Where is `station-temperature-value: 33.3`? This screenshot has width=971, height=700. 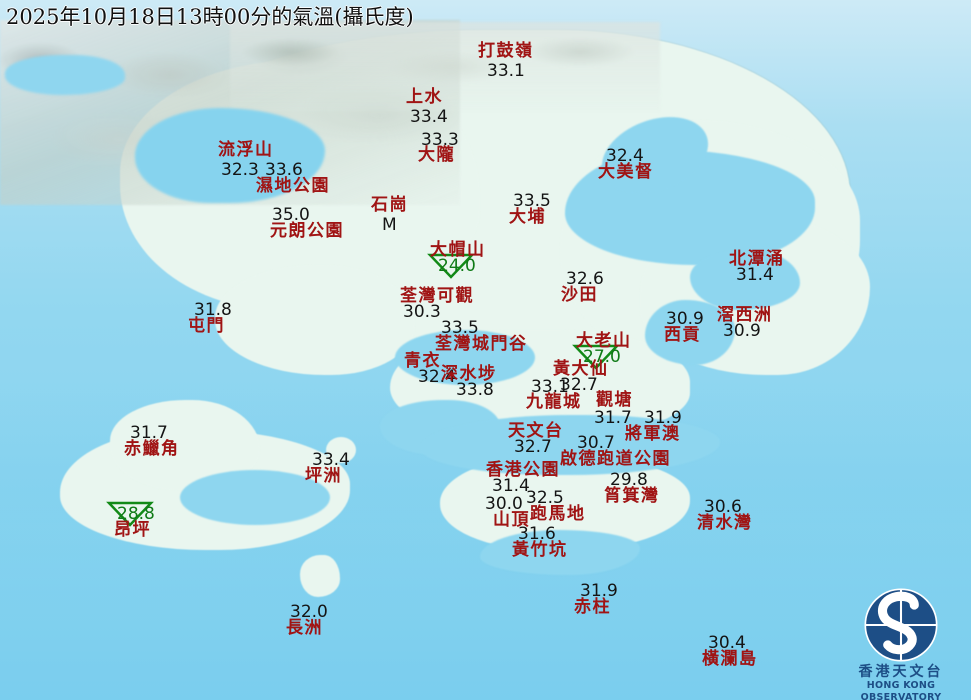 station-temperature-value: 33.3 is located at coordinates (440, 140).